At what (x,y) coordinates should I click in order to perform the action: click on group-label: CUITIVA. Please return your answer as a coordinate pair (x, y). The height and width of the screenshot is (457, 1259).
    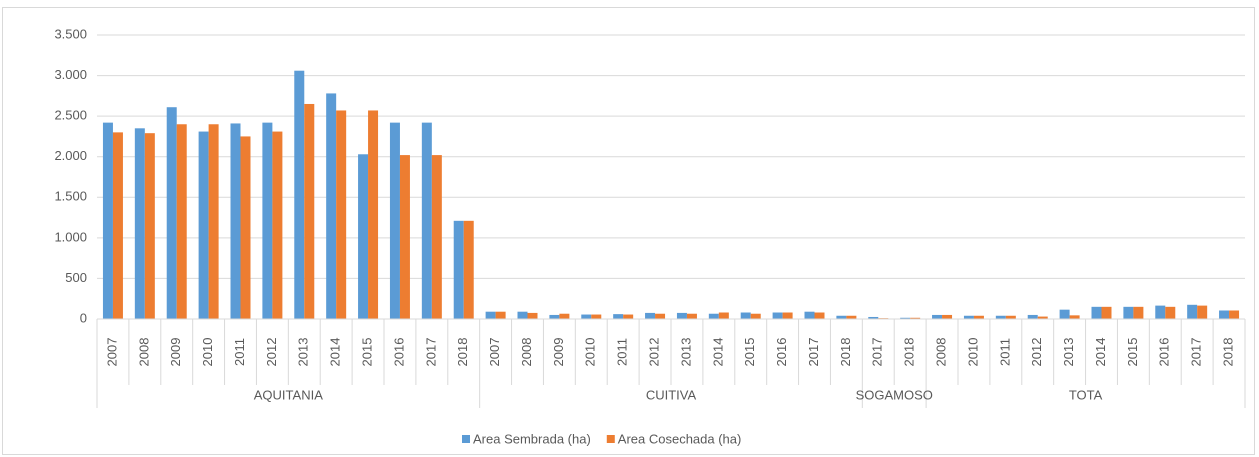
    Looking at the image, I should click on (671, 394).